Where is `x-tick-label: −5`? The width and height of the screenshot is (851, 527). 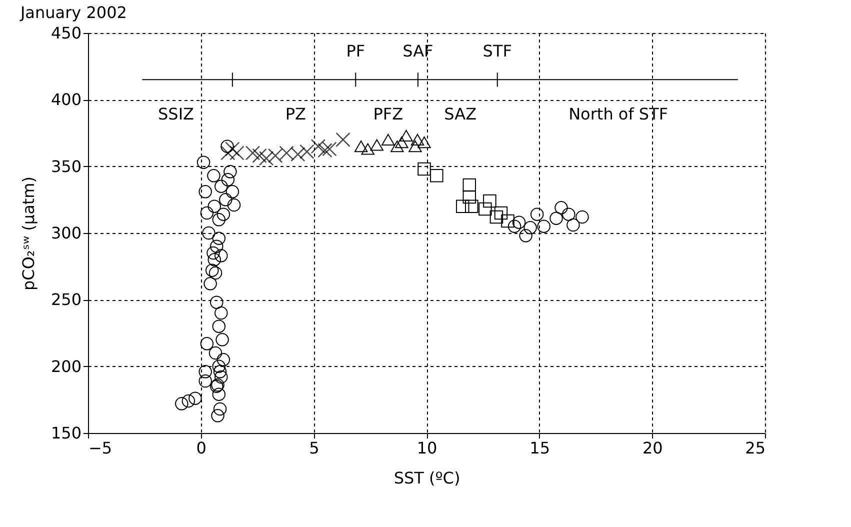
x-tick-label: −5 is located at coordinates (100, 448).